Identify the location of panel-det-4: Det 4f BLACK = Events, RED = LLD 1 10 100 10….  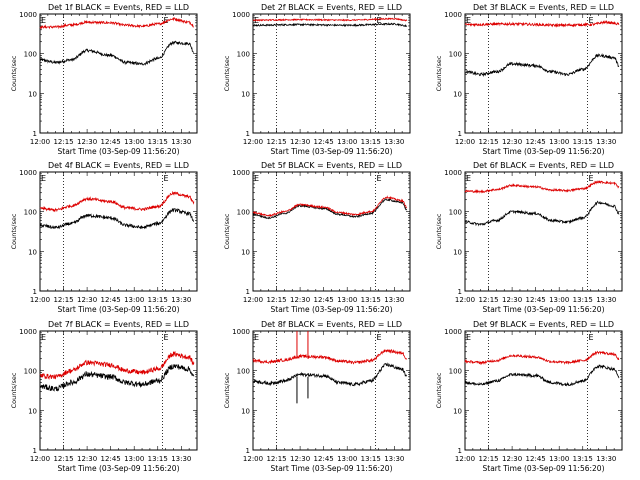
(104, 237).